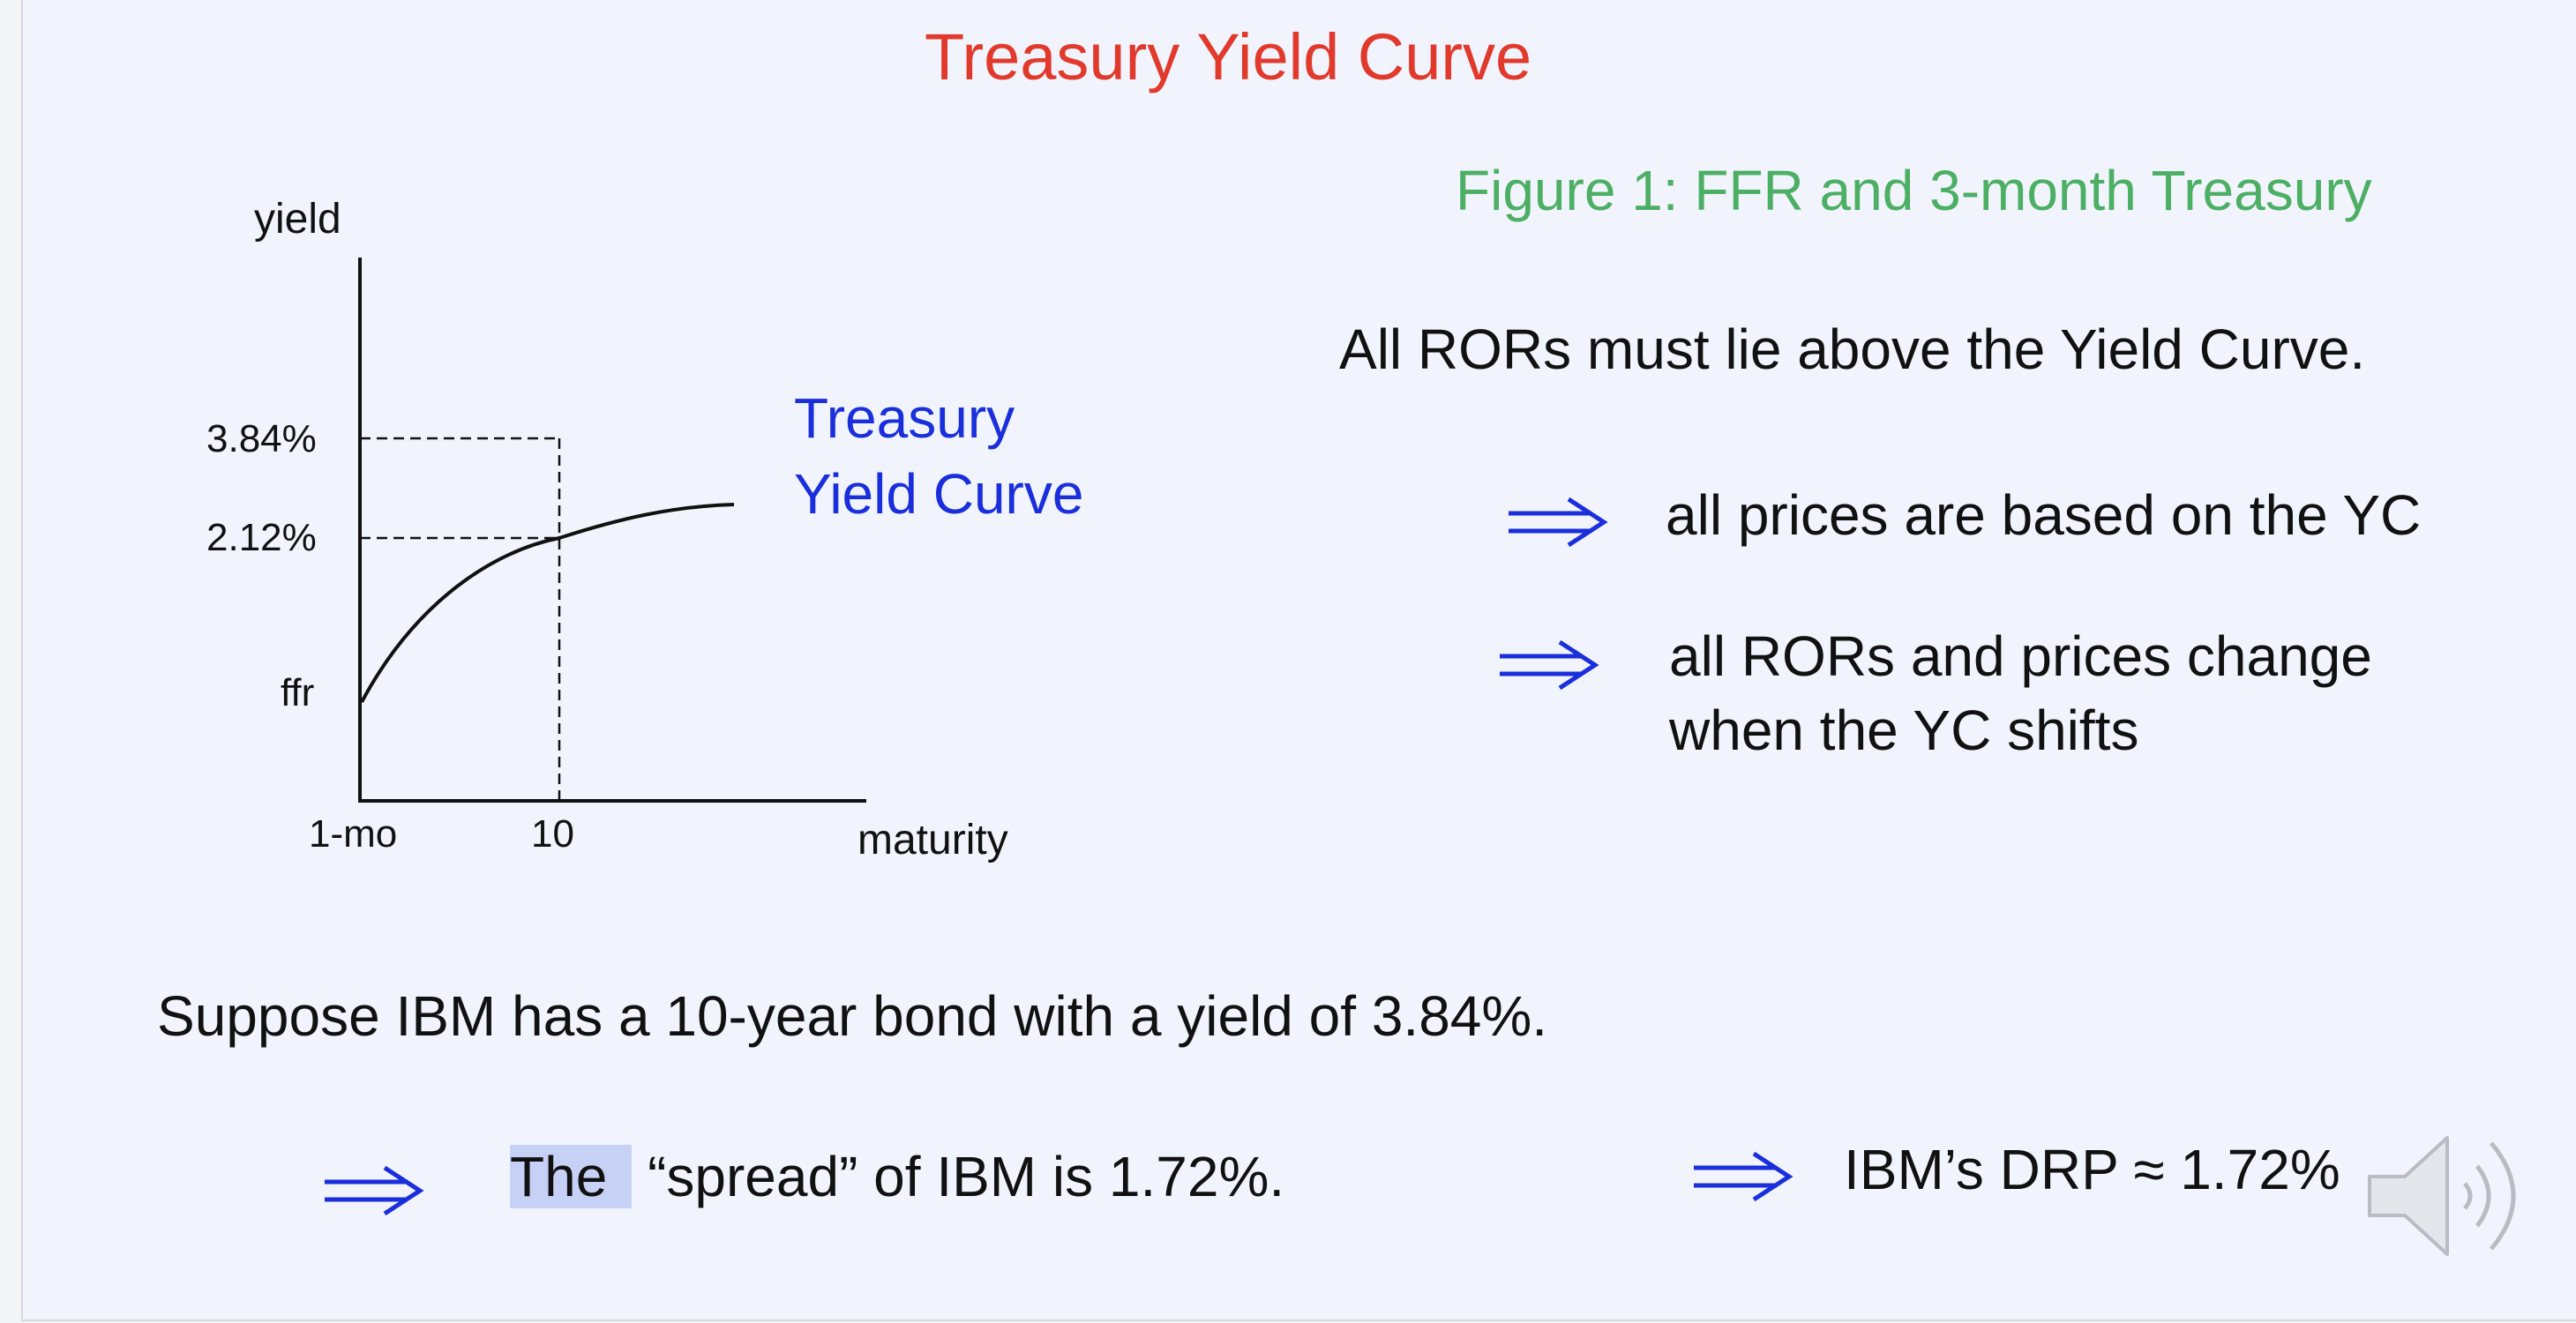 The image size is (2576, 1323). What do you see at coordinates (1904, 730) in the screenshot?
I see `implication-change-line2: when the YC shifts` at bounding box center [1904, 730].